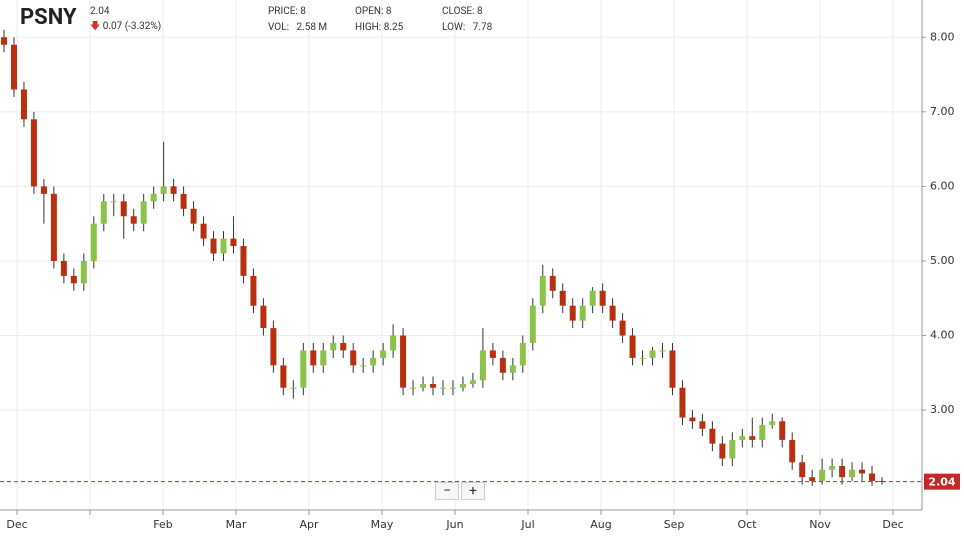  What do you see at coordinates (382, 524) in the screenshot?
I see `x-tick-label: May` at bounding box center [382, 524].